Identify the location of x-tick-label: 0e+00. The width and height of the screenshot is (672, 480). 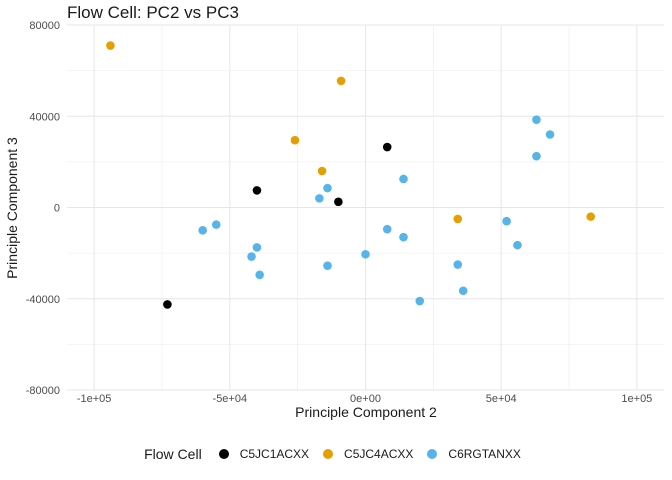
(365, 399).